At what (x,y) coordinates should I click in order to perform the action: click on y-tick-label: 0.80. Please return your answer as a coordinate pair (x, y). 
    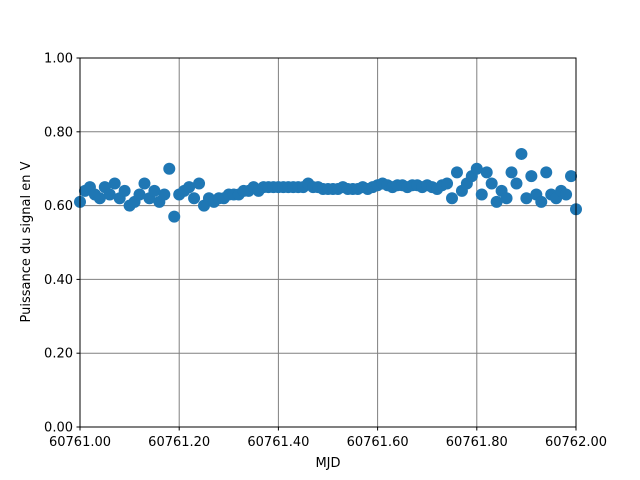
    Looking at the image, I should click on (58, 132).